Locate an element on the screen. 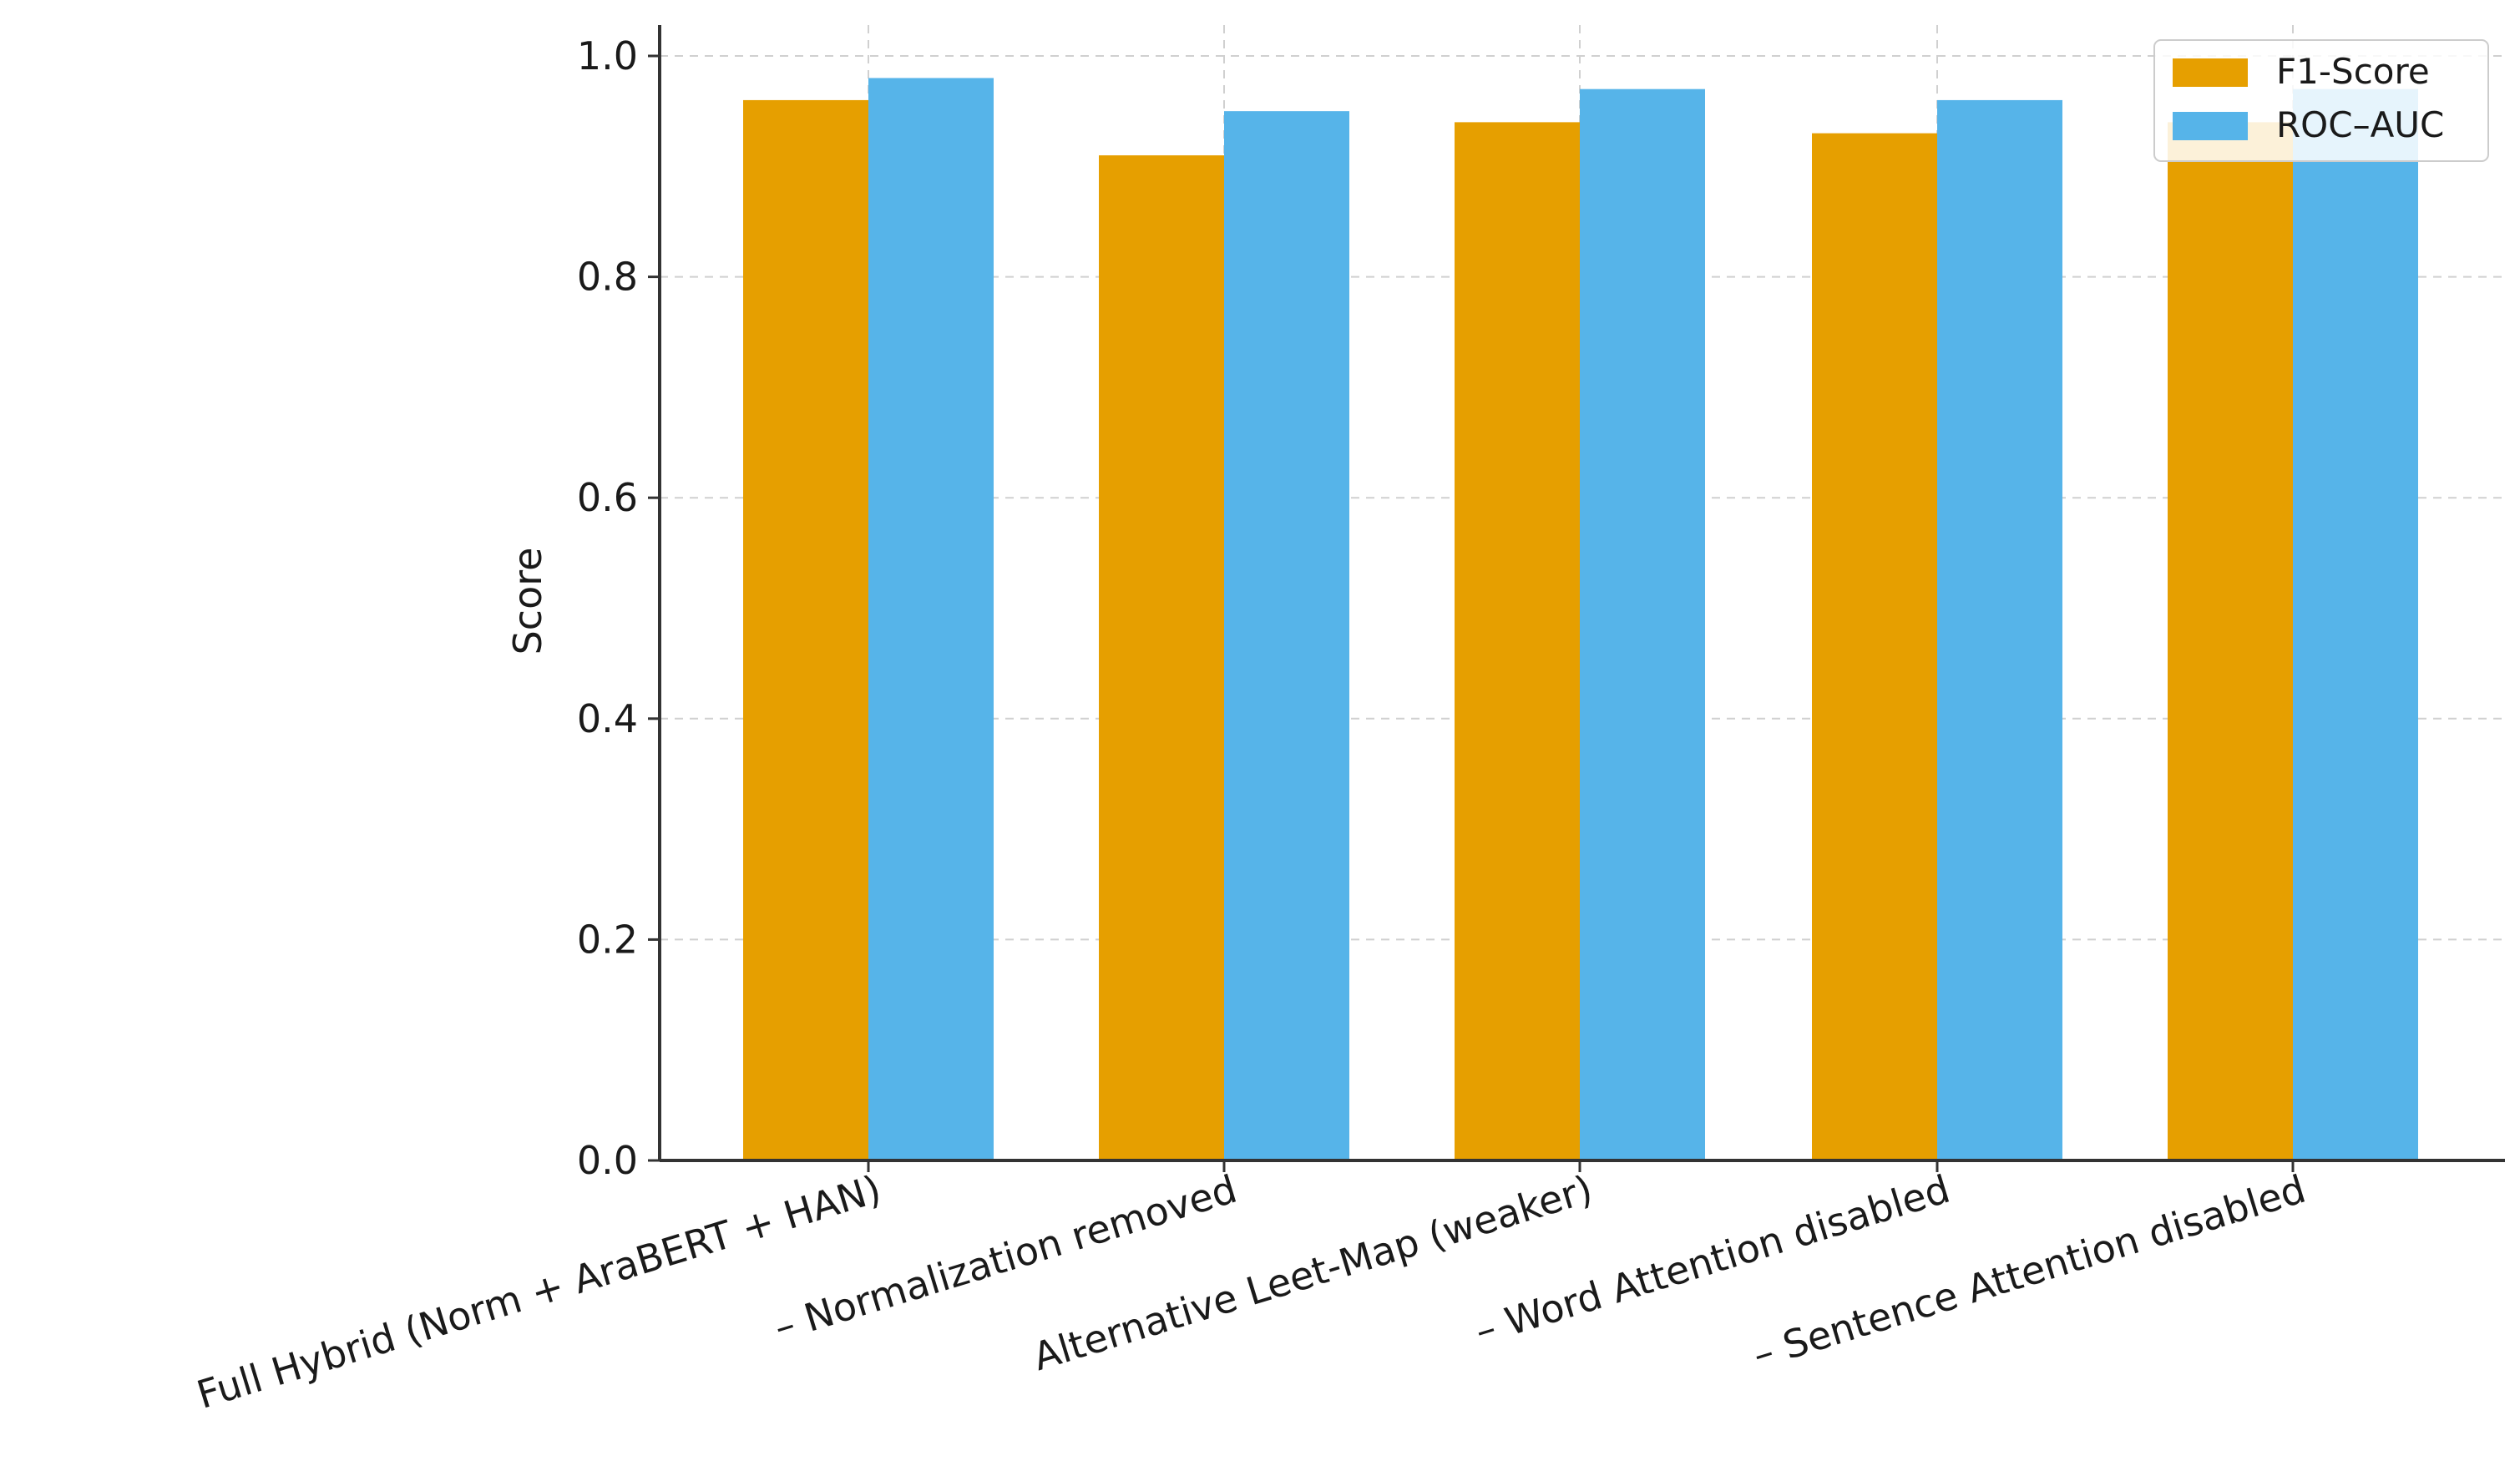  y-tick-label: 0.0 is located at coordinates (607, 1160).